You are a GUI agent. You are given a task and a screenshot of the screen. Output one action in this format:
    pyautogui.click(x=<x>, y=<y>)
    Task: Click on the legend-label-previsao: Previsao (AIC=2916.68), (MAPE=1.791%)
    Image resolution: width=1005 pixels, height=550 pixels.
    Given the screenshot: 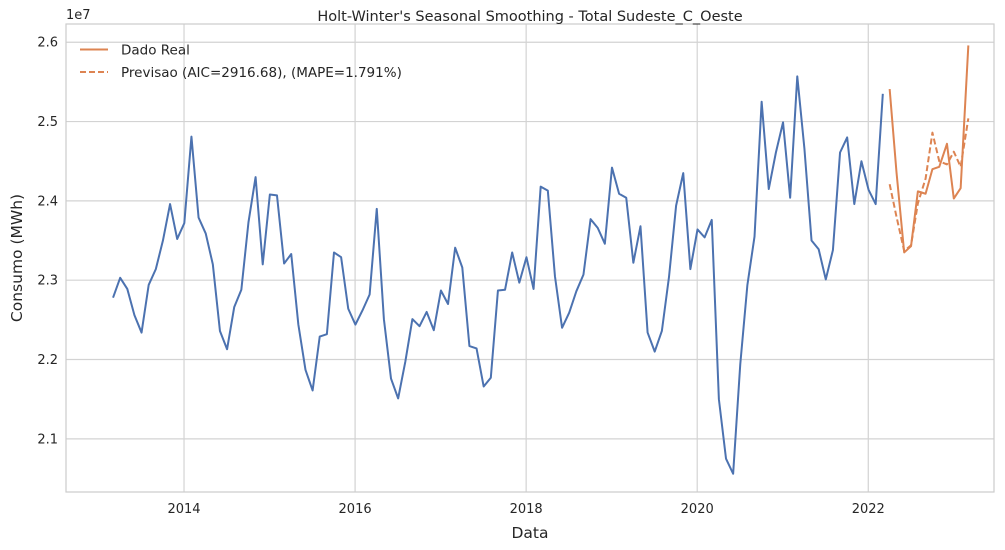 What is the action you would take?
    pyautogui.click(x=261, y=73)
    